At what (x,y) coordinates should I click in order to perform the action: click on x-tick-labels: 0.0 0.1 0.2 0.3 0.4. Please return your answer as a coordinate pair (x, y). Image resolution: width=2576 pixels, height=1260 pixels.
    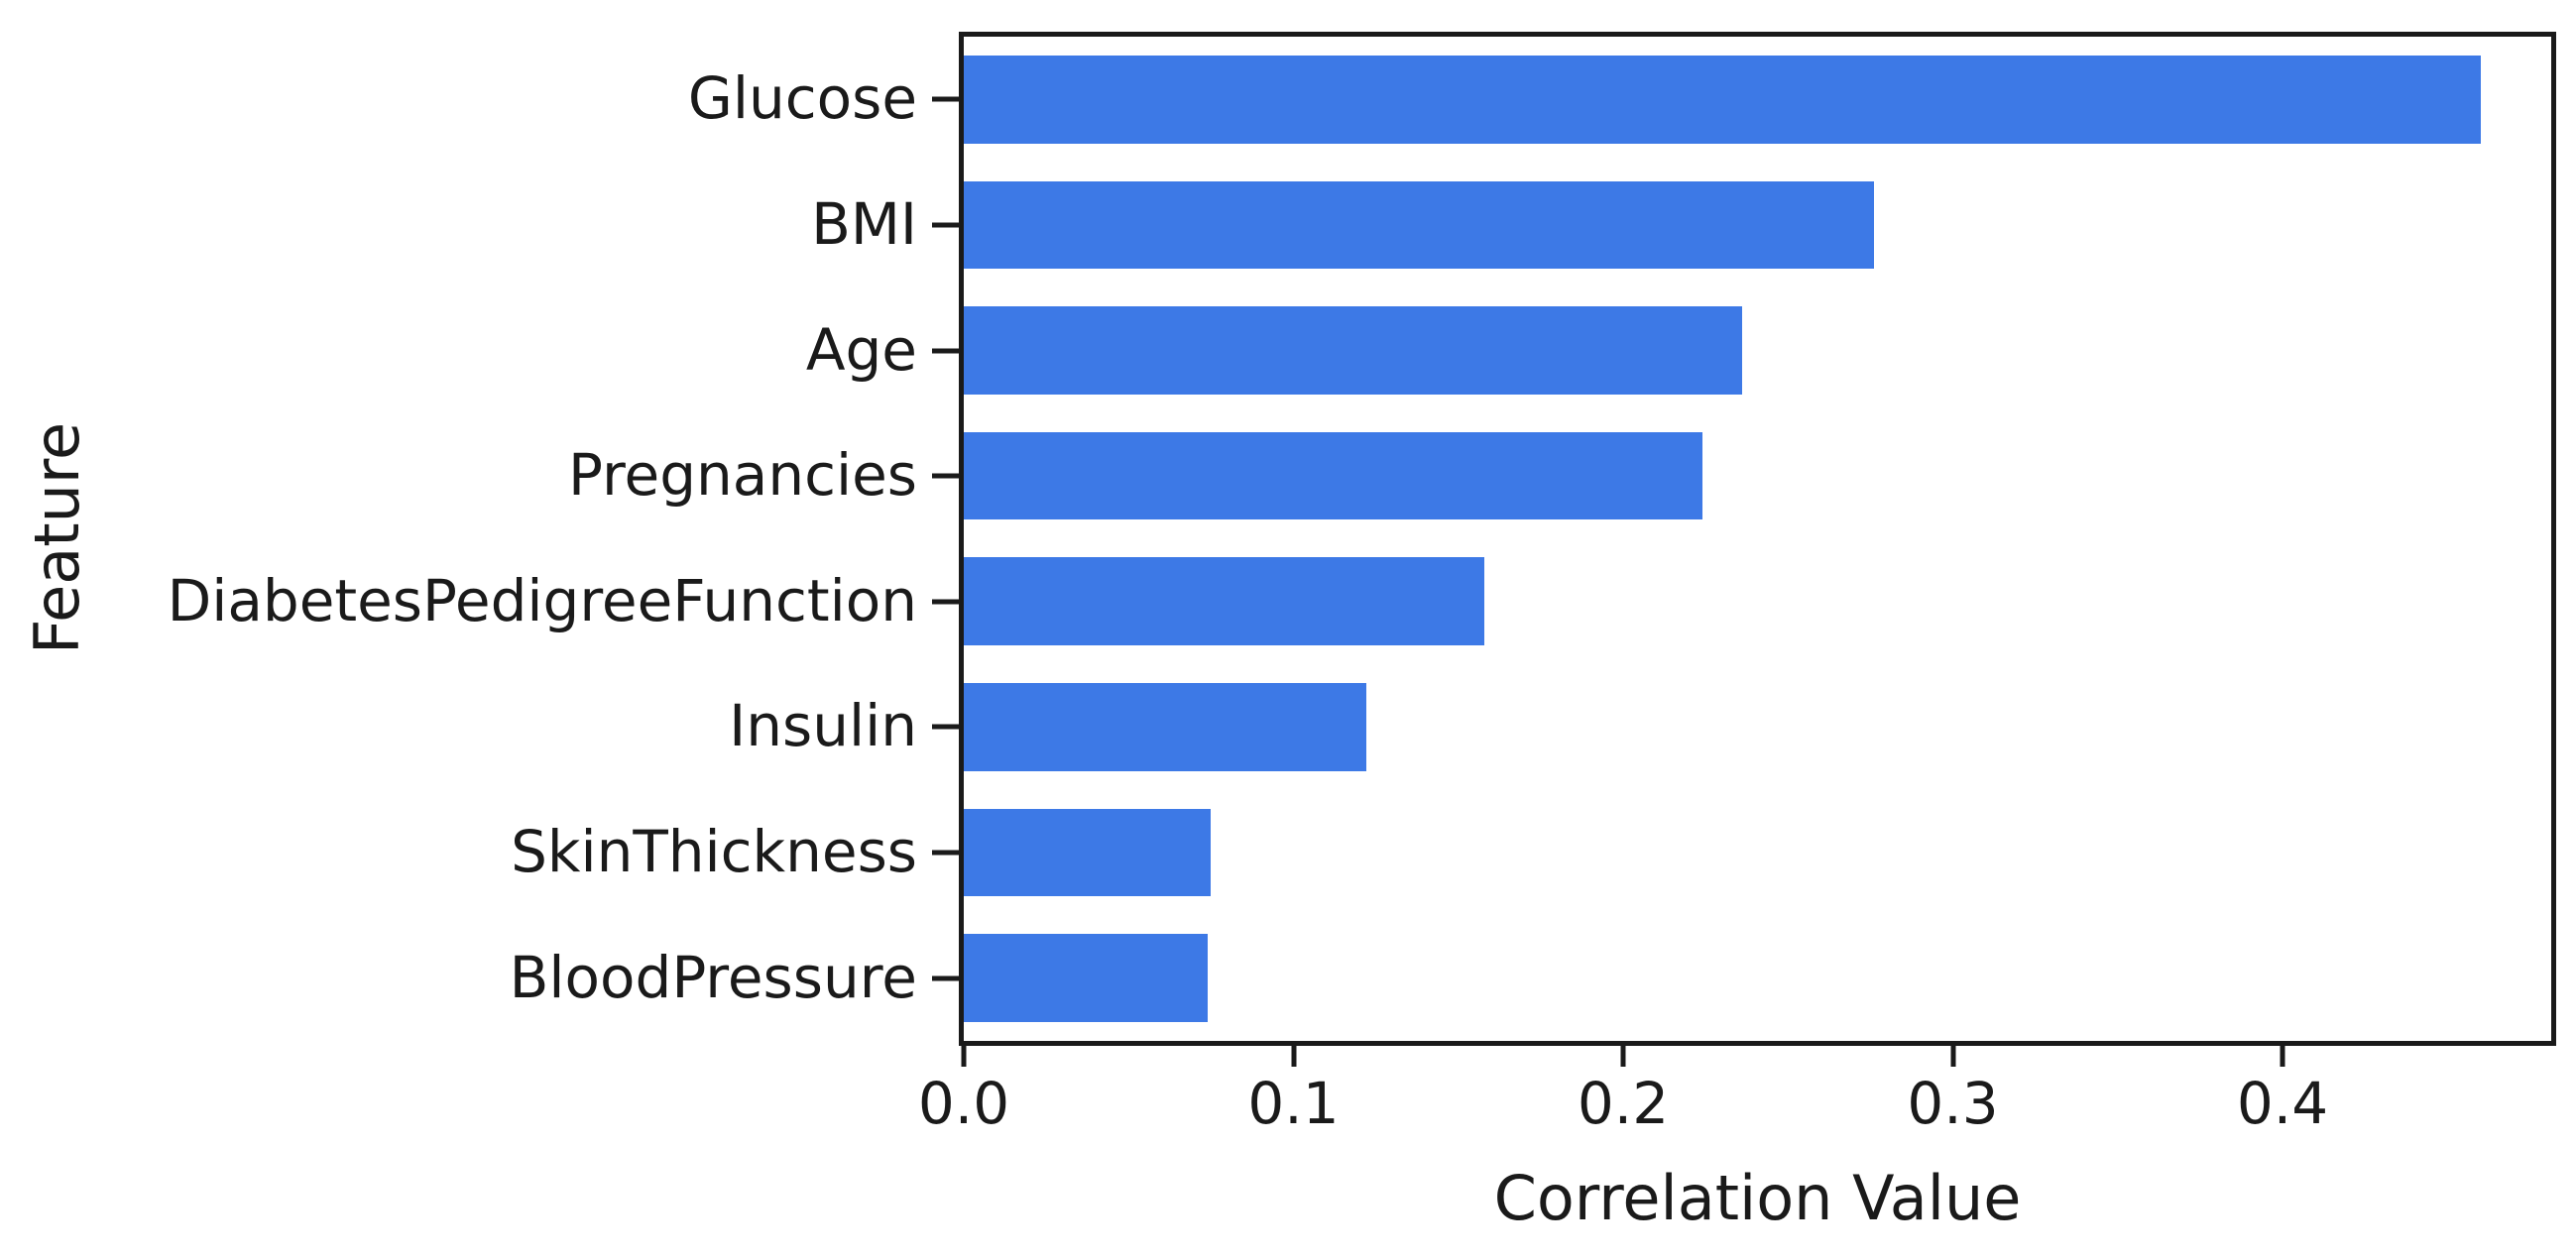
    Looking at the image, I should click on (1734, 1106).